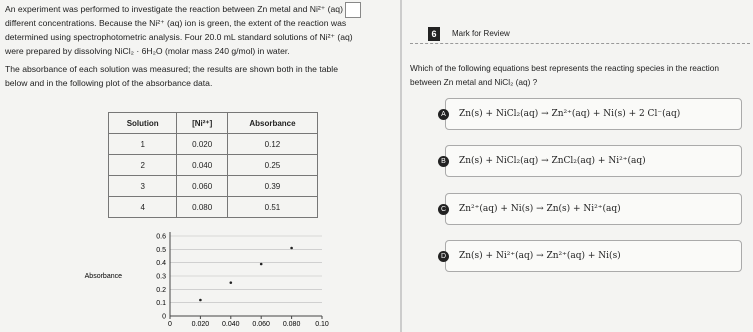 The image size is (753, 332). What do you see at coordinates (231, 324) in the screenshot?
I see `x-tick-label: 0.040` at bounding box center [231, 324].